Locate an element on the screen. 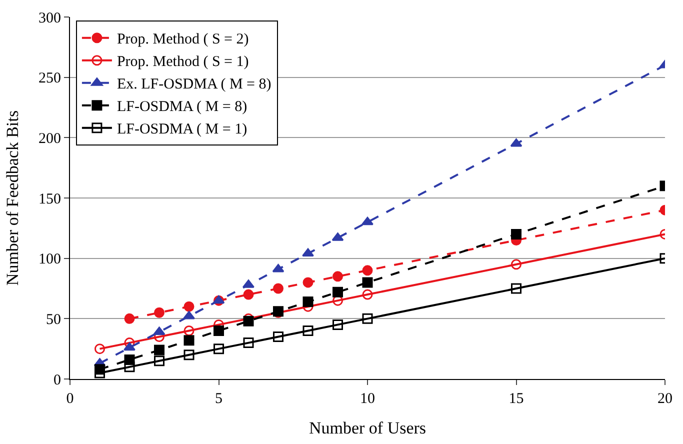 Image resolution: width=683 pixels, height=444 pixels. y-tick-label: 0 is located at coordinates (57, 380).